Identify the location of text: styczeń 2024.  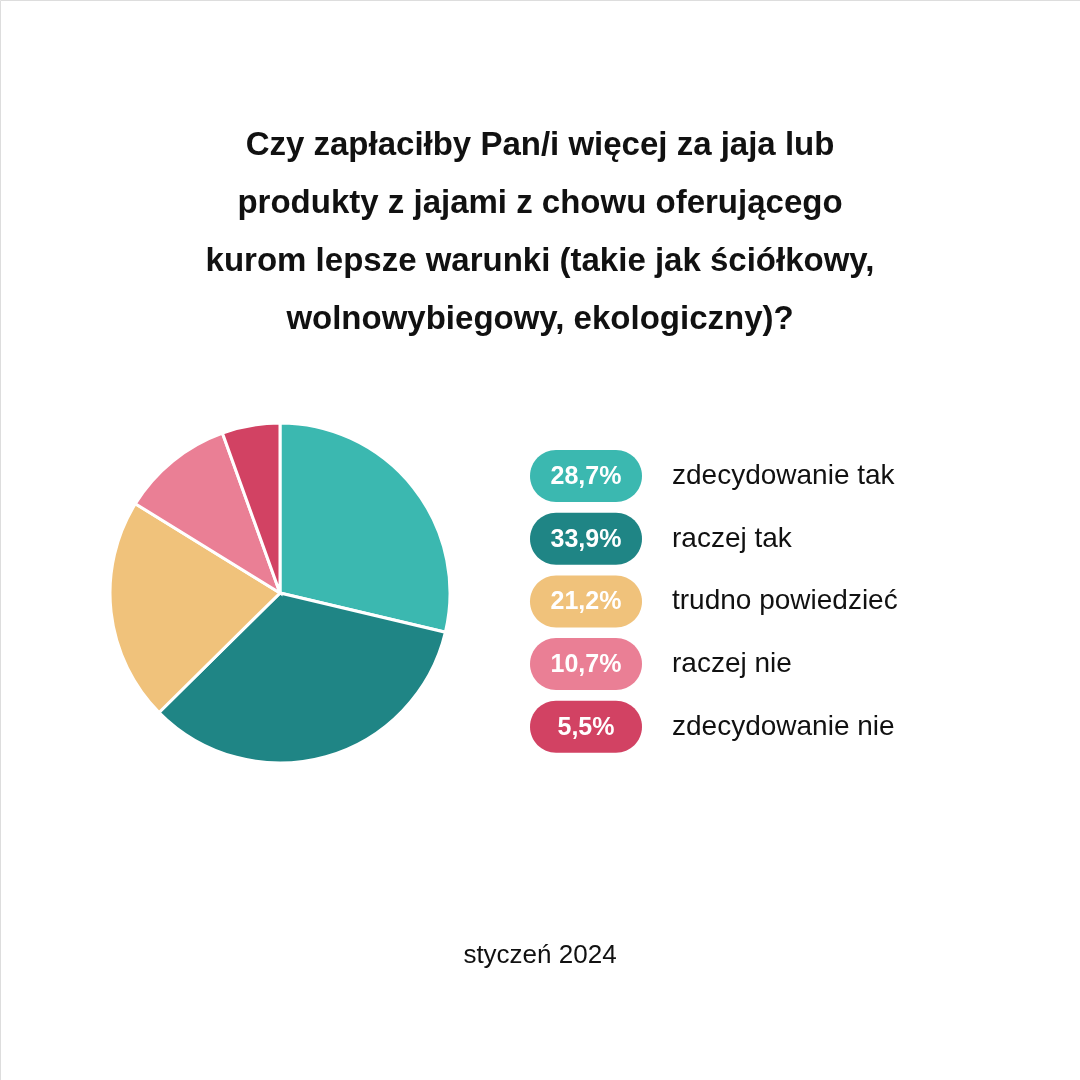
(540, 954).